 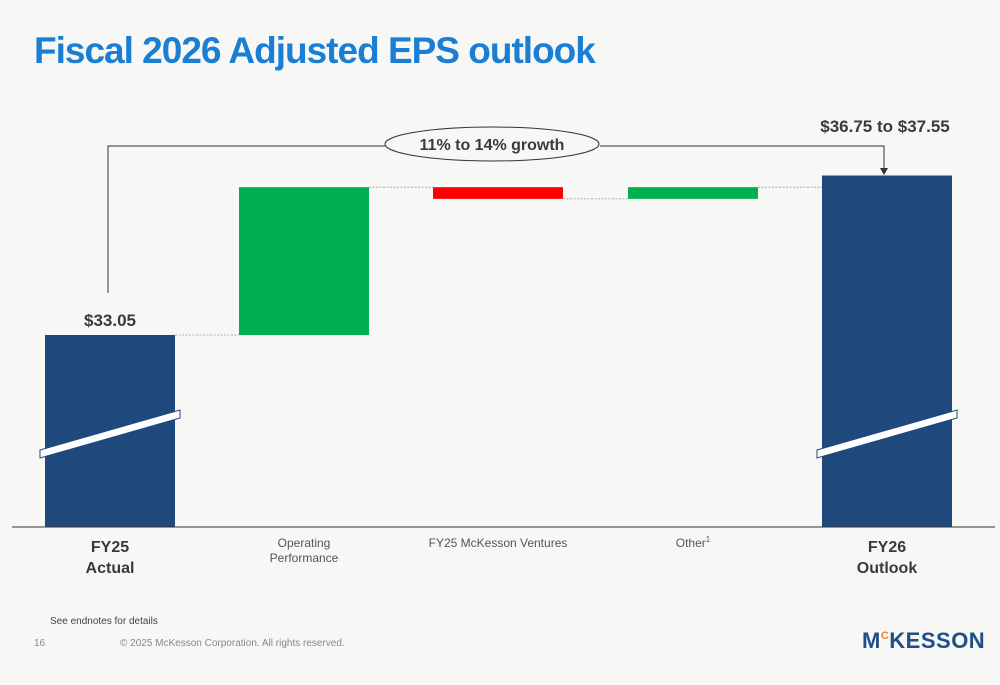 I want to click on category-label-4: FY26, so click(x=887, y=547).